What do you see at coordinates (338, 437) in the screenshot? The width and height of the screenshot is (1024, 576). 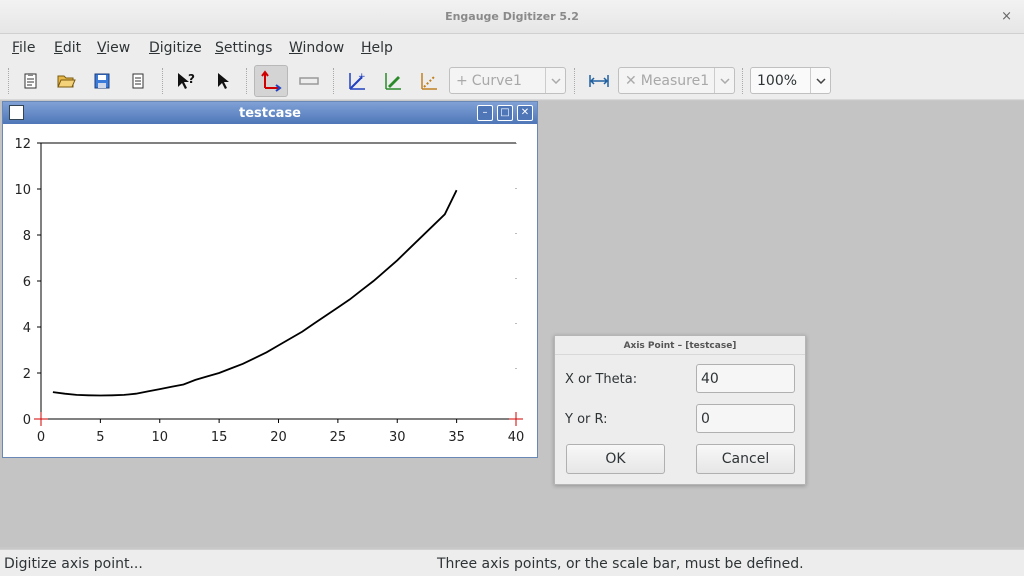 I see `x-tick-label: 25` at bounding box center [338, 437].